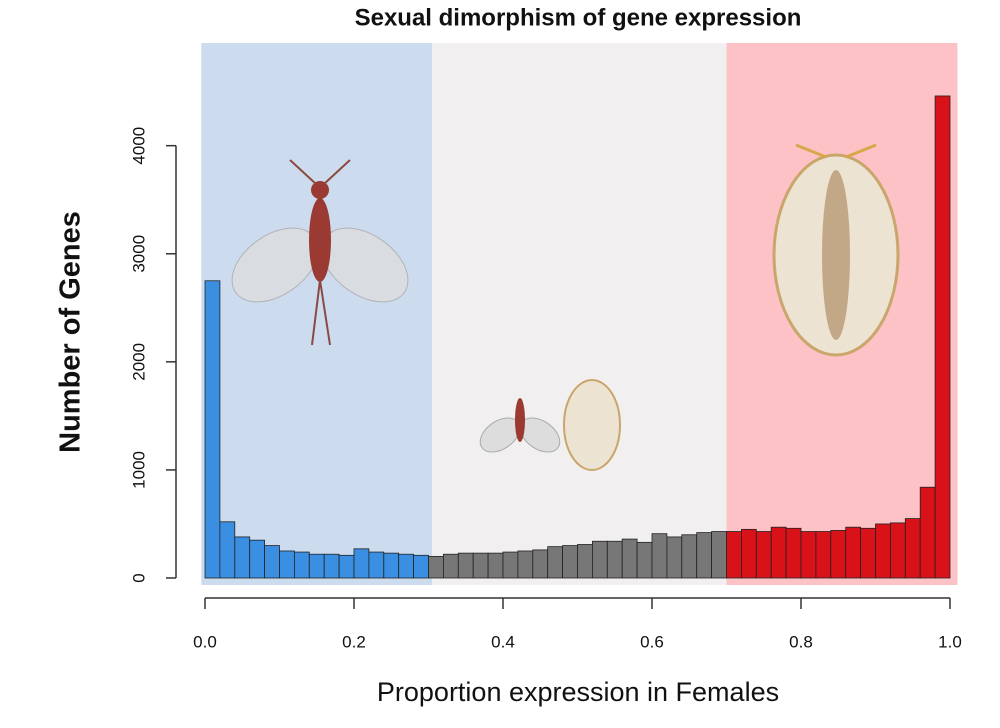 The width and height of the screenshot is (1000, 728). What do you see at coordinates (652, 641) in the screenshot?
I see `x-tick-label: 0.6` at bounding box center [652, 641].